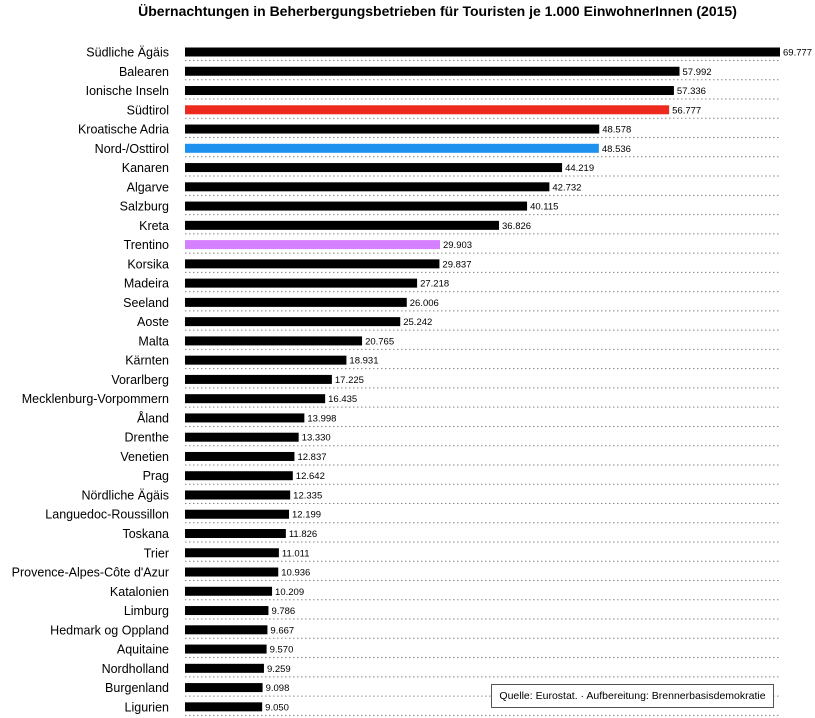 This screenshot has width=815, height=718. What do you see at coordinates (616, 149) in the screenshot?
I see `value-label: 48.536` at bounding box center [616, 149].